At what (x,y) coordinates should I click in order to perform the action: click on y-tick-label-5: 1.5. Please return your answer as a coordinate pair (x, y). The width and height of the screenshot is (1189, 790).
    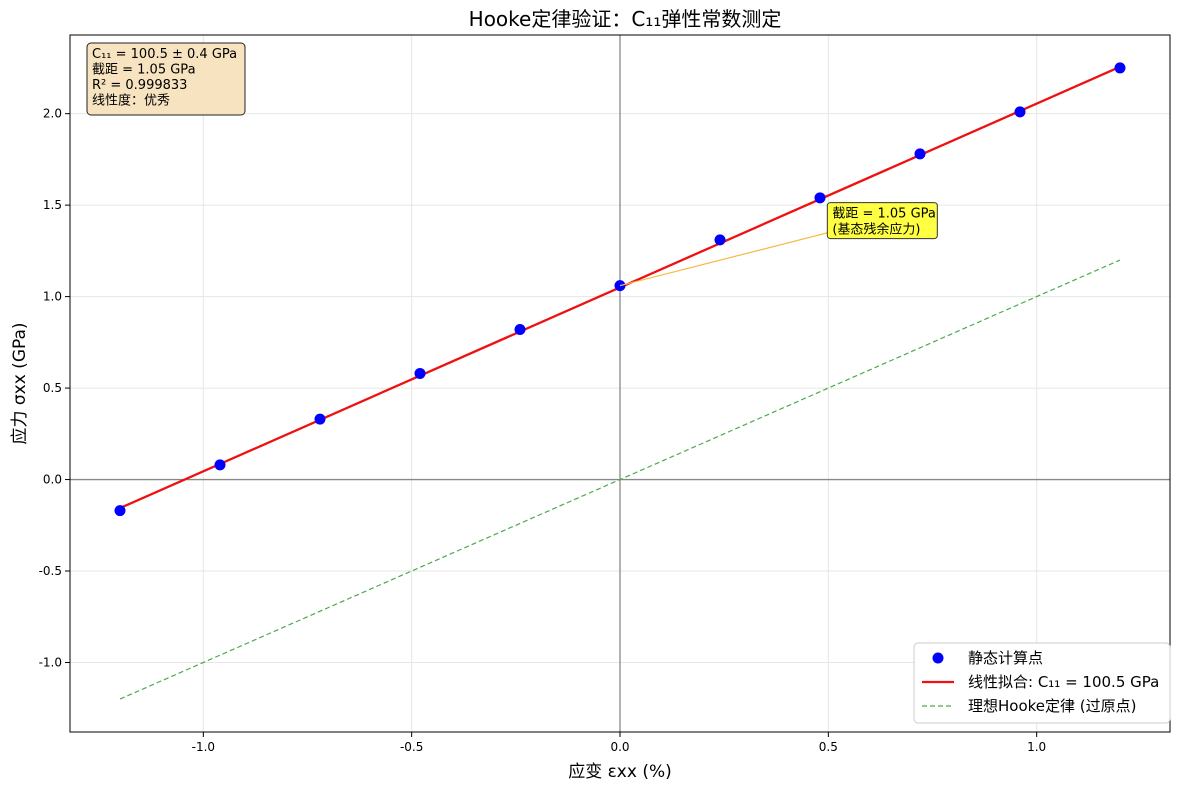
    Looking at the image, I should click on (52, 205).